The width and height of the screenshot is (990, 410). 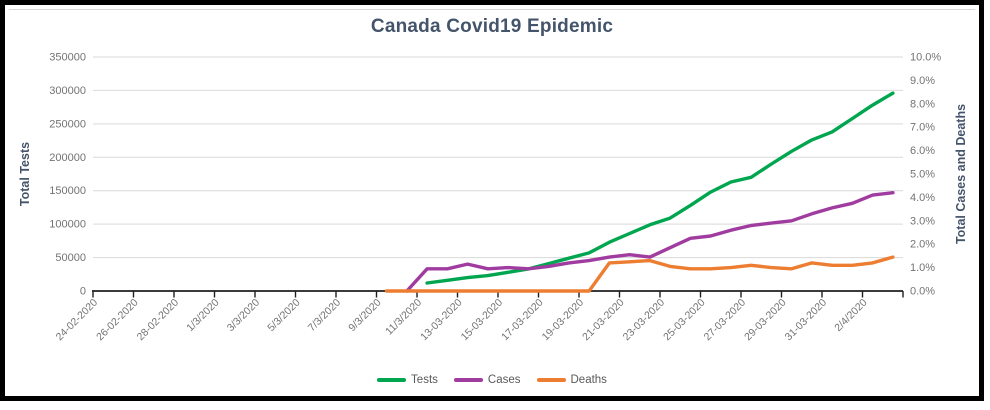 I want to click on legend-item-cases: Cases, so click(x=487, y=380).